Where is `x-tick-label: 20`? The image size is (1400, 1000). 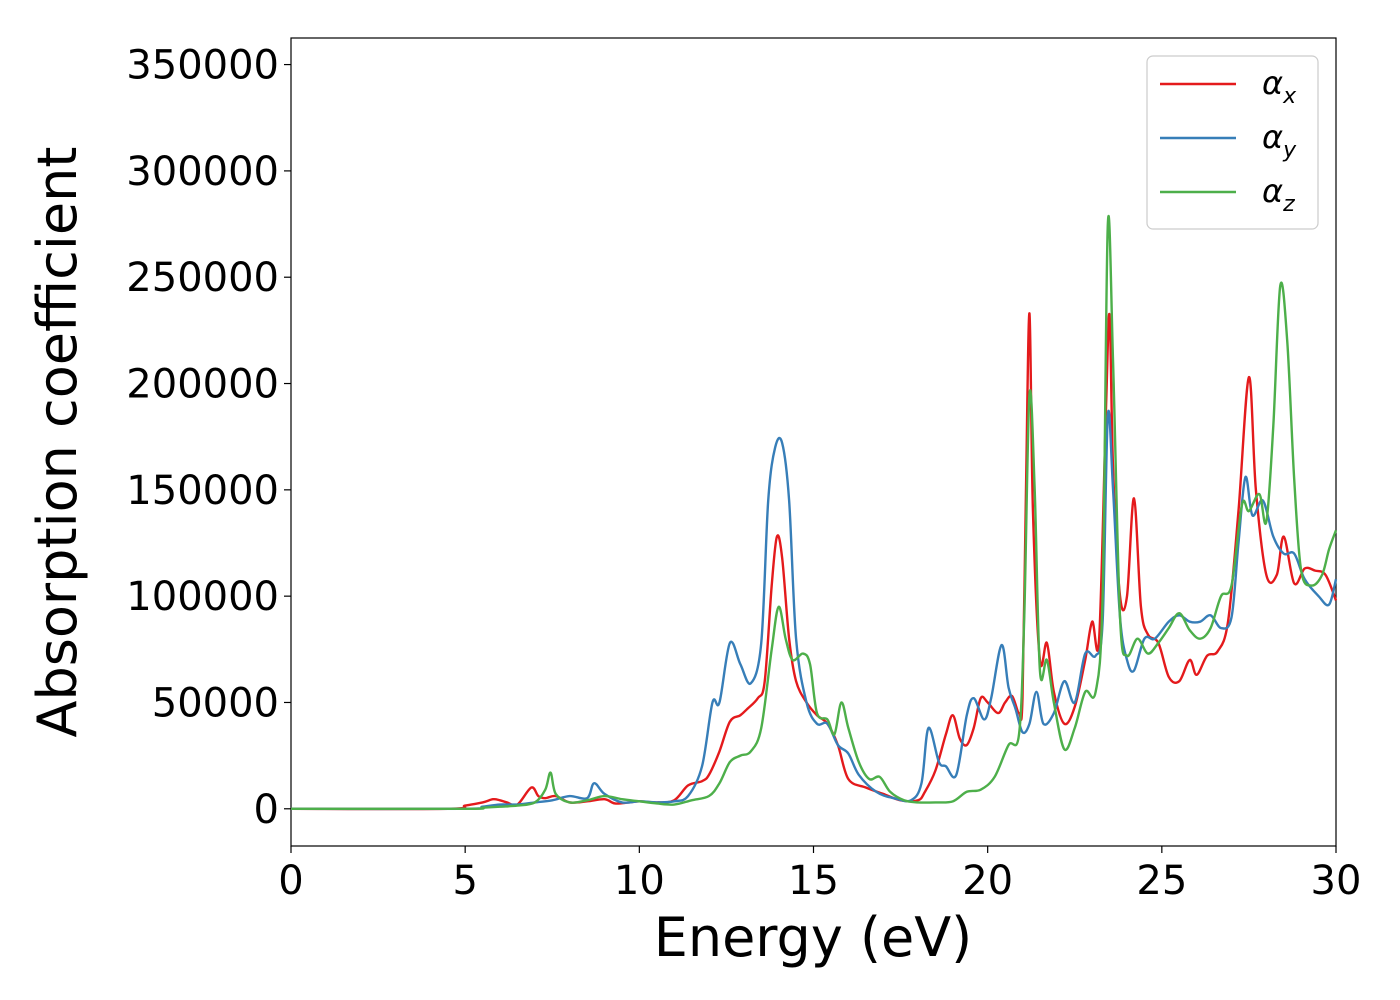
x-tick-label: 20 is located at coordinates (987, 881).